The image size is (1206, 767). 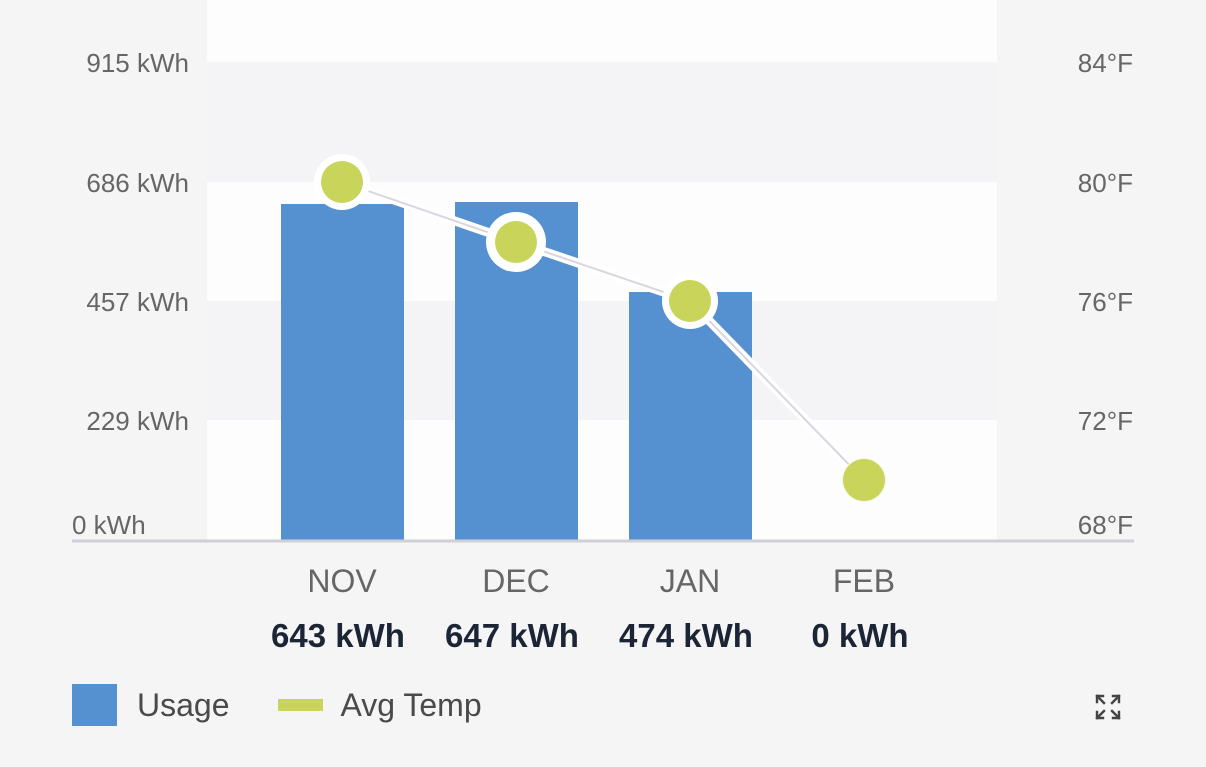 What do you see at coordinates (512, 635) in the screenshot?
I see `month-usage-value: 647 kWh` at bounding box center [512, 635].